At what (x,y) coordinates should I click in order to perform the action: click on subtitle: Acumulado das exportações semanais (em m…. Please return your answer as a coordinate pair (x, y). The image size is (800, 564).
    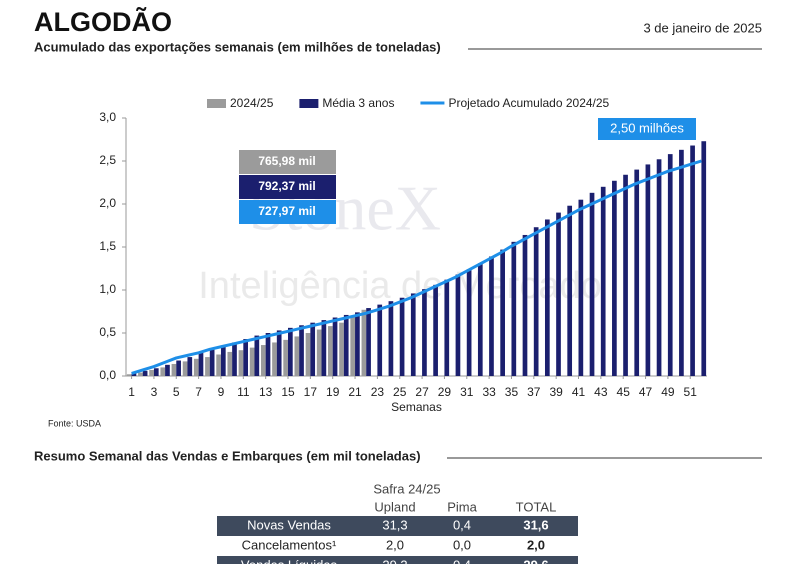
    Looking at the image, I should click on (237, 46).